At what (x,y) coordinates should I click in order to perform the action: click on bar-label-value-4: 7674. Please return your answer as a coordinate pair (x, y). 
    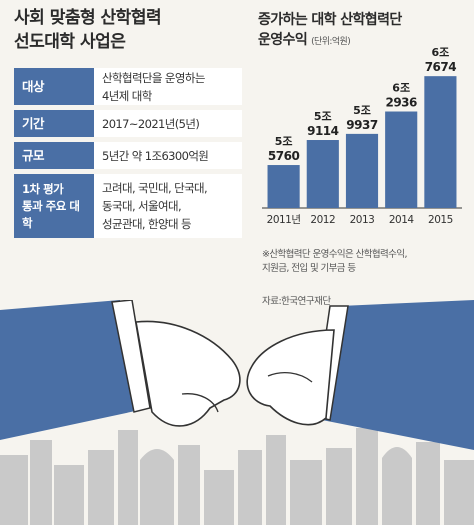
    Looking at the image, I should click on (441, 67).